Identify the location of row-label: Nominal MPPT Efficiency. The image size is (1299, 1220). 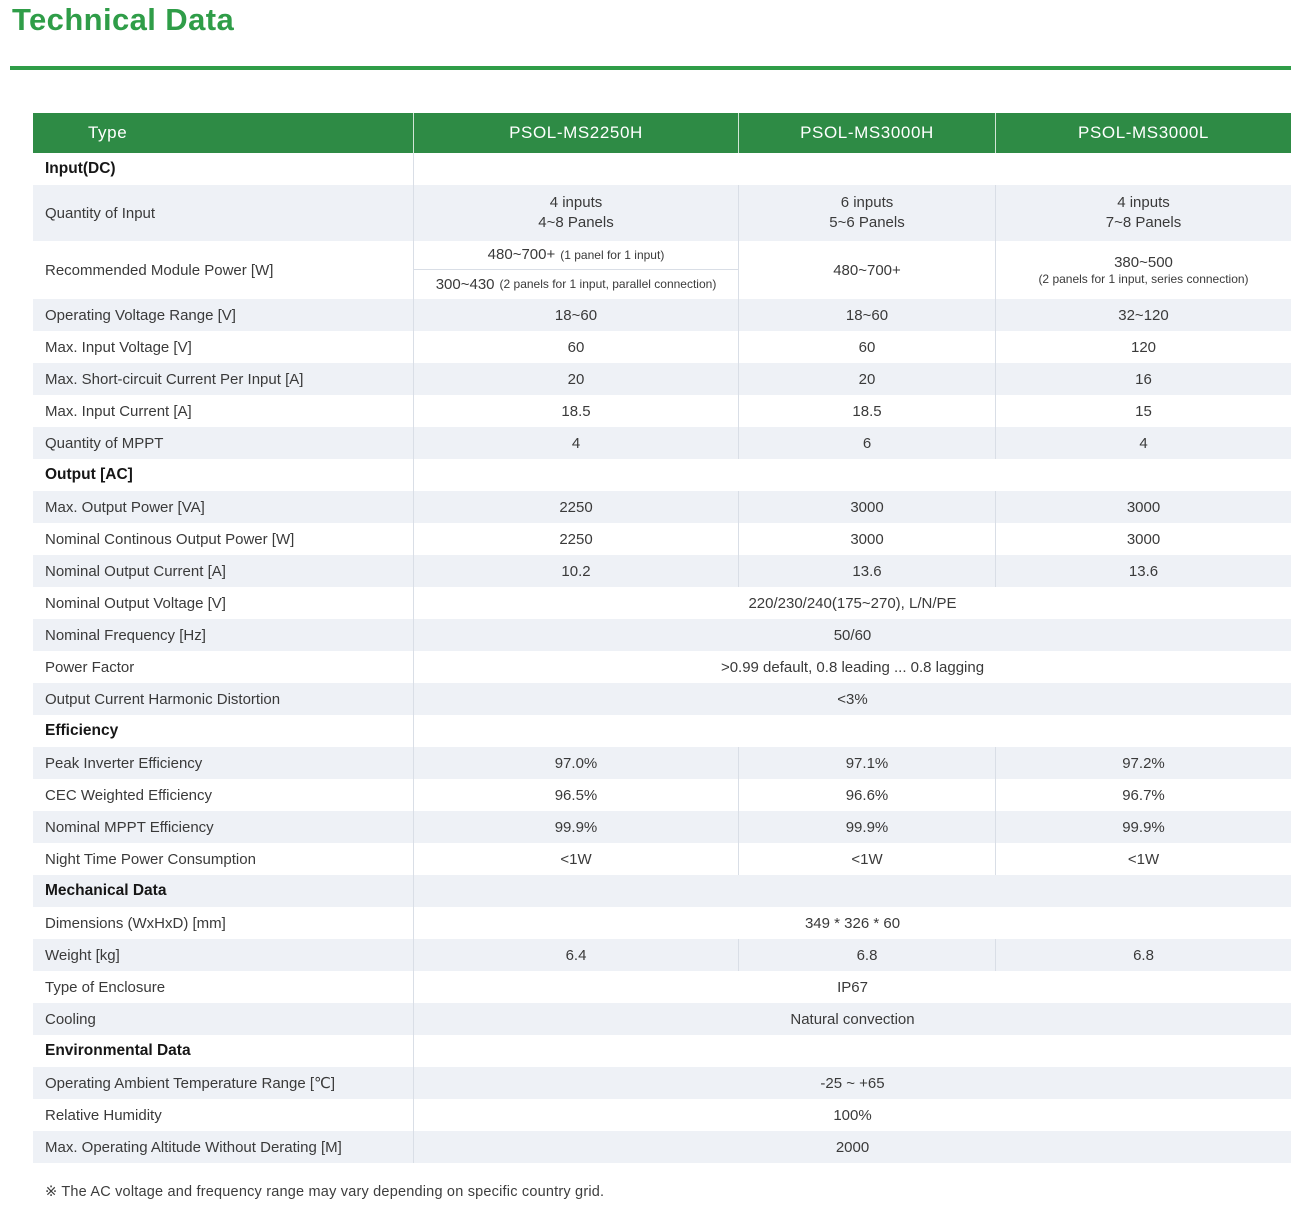
(129, 827).